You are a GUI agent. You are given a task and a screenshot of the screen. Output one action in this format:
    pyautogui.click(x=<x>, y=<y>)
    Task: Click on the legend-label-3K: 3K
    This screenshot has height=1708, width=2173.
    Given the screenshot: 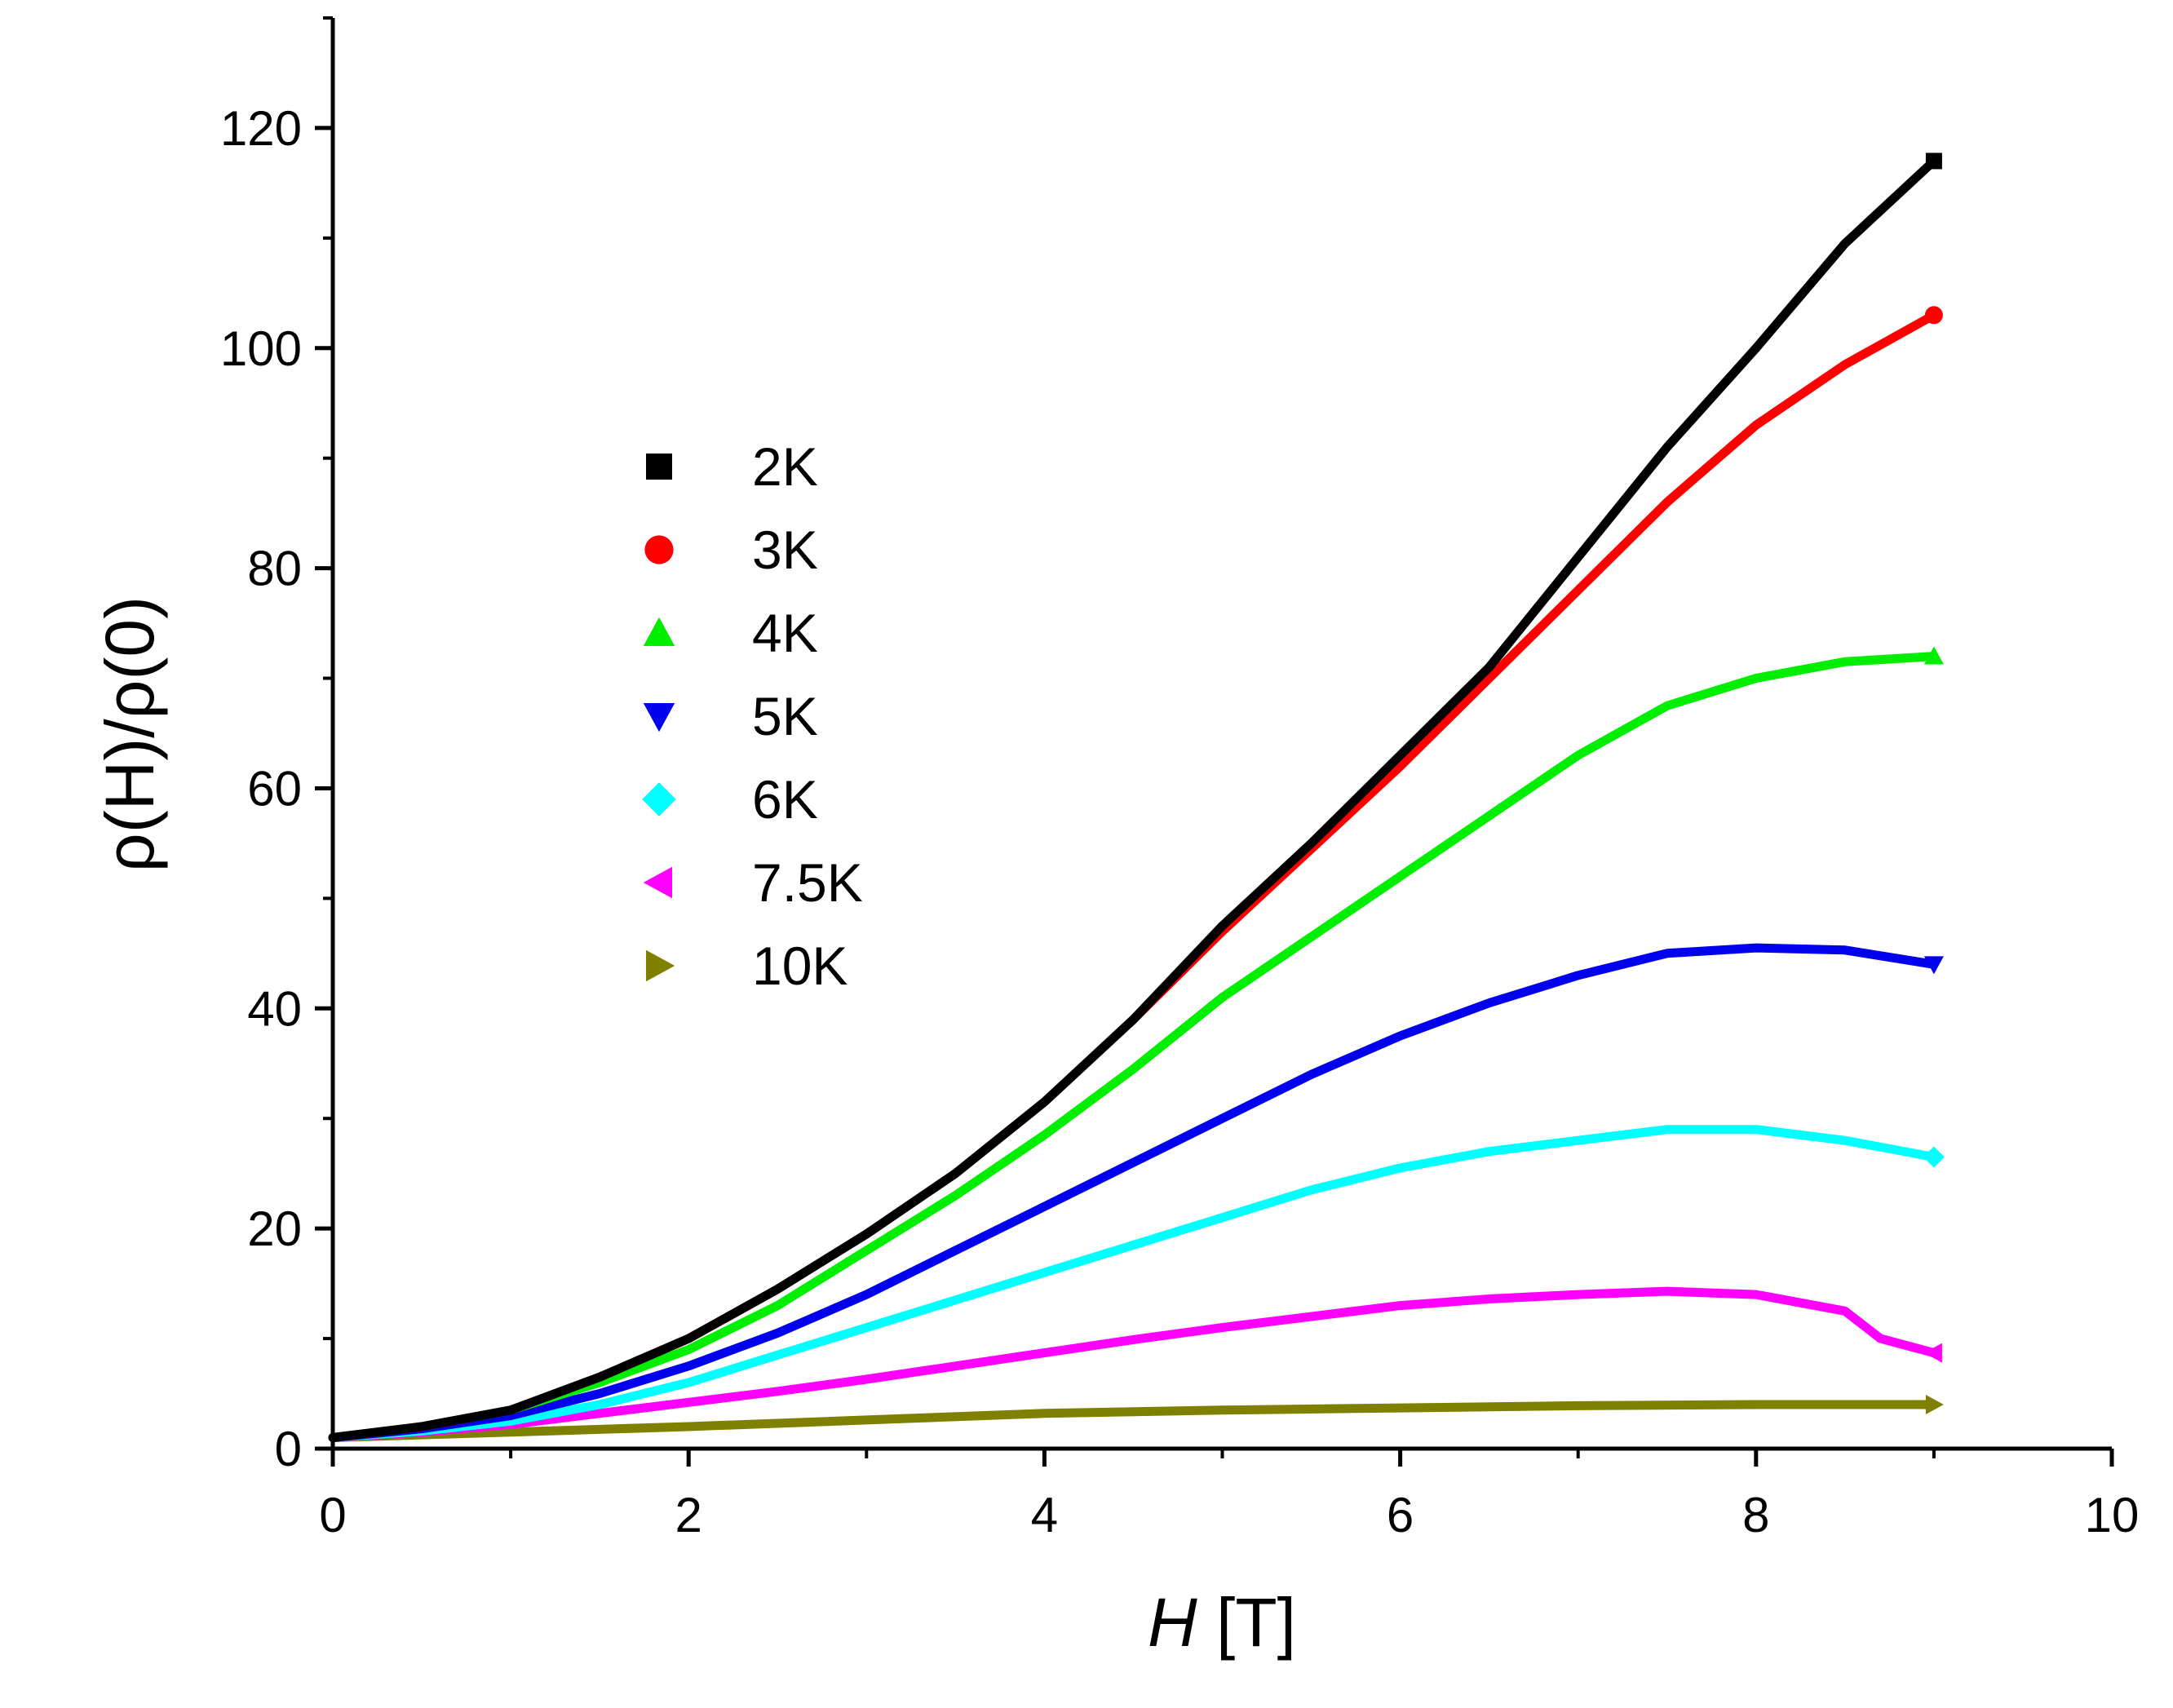 What is the action you would take?
    pyautogui.click(x=785, y=550)
    